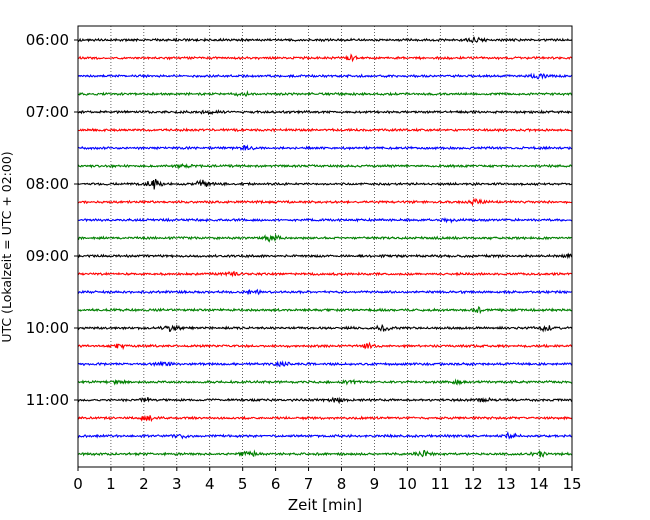 The width and height of the screenshot is (650, 520). Describe the element at coordinates (473, 484) in the screenshot. I see `x-tick-label: 12` at that location.